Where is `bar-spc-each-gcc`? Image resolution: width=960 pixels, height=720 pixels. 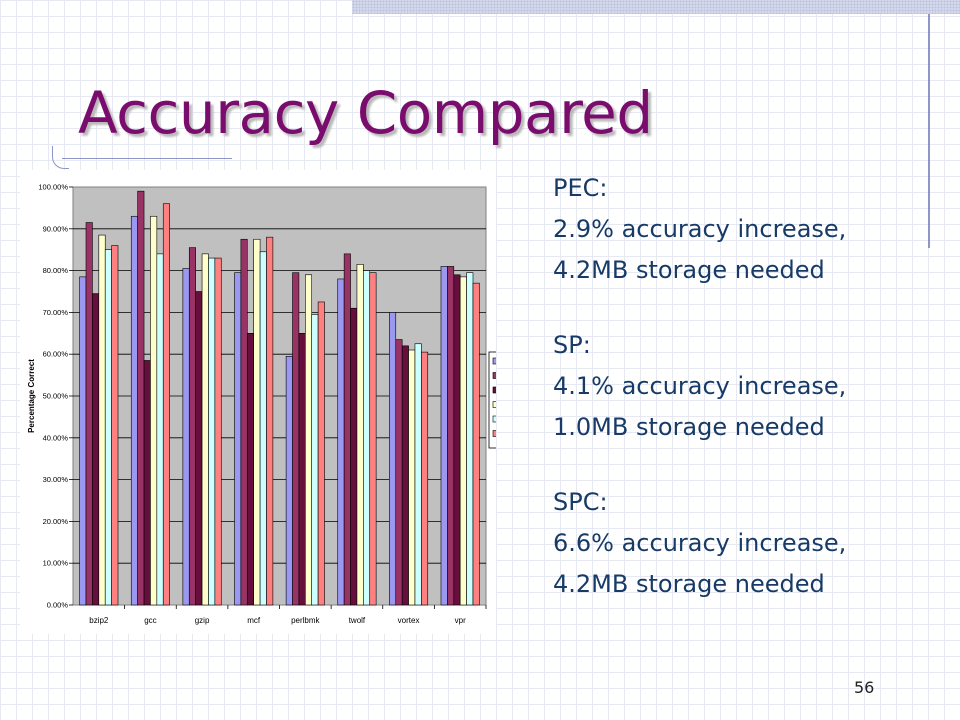 bar-spc-each-gcc is located at coordinates (147, 483).